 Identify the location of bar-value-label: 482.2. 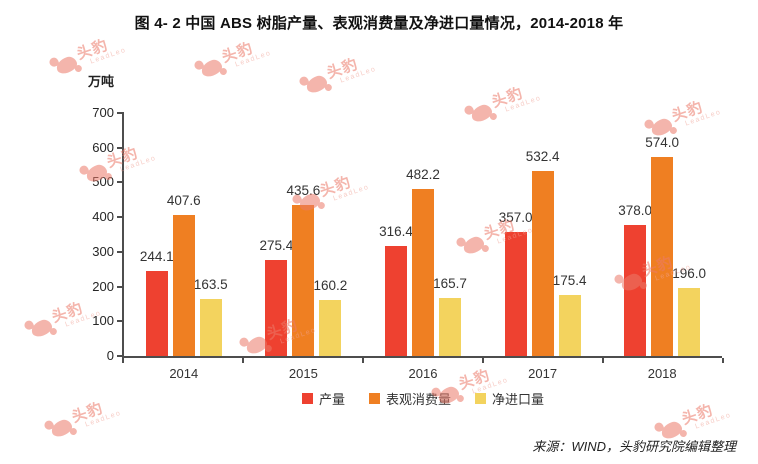
(423, 174).